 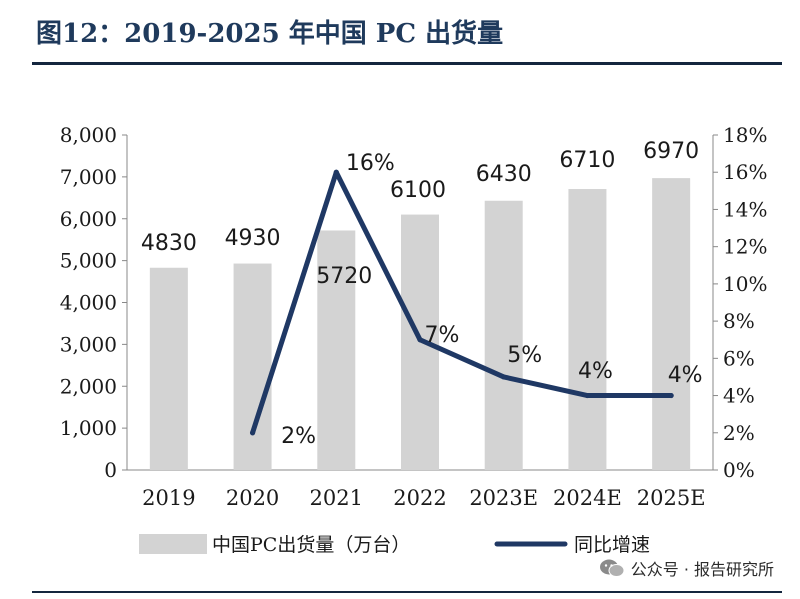 What do you see at coordinates (503, 498) in the screenshot?
I see `x-tick-label: 2023E` at bounding box center [503, 498].